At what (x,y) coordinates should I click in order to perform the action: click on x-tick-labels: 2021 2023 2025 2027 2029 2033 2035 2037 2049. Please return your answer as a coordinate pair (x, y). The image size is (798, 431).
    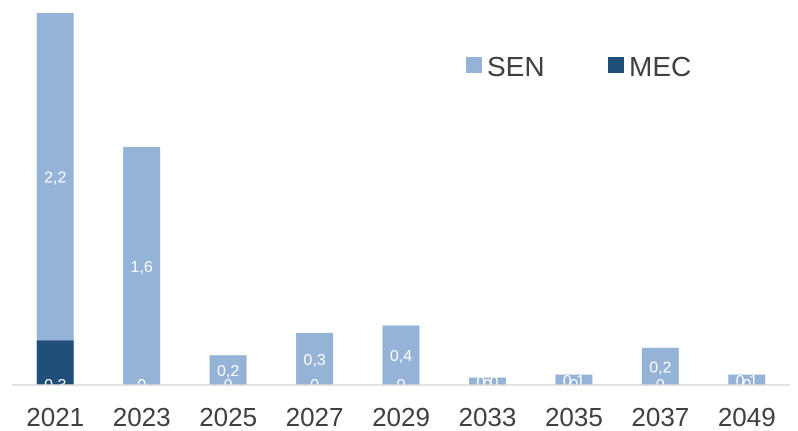
    Looking at the image, I should click on (400, 416).